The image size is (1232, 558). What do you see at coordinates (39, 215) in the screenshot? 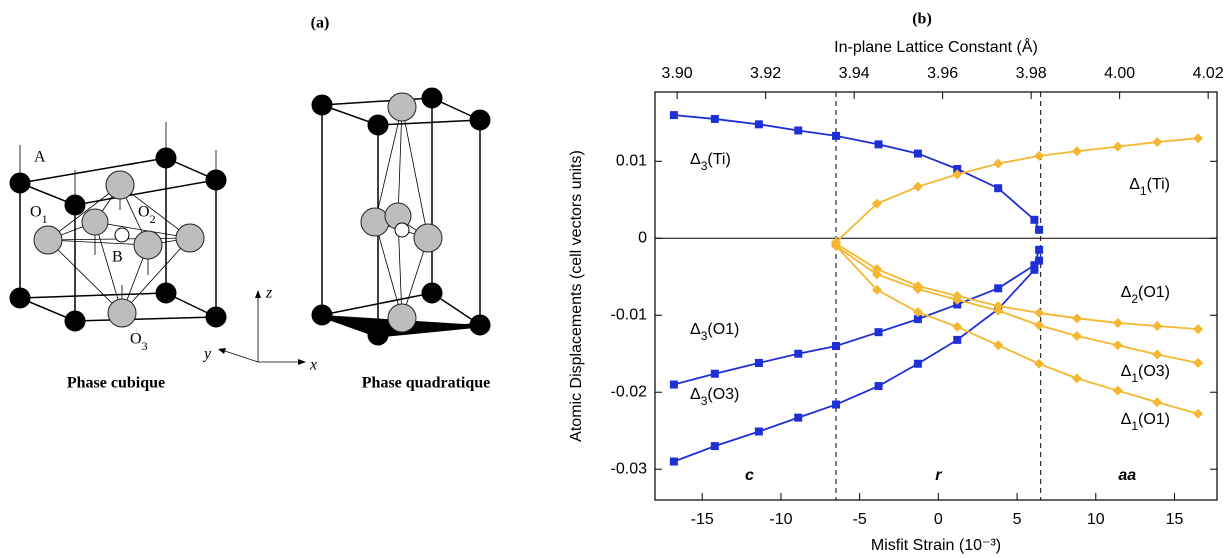
I see `atom-label: O1` at bounding box center [39, 215].